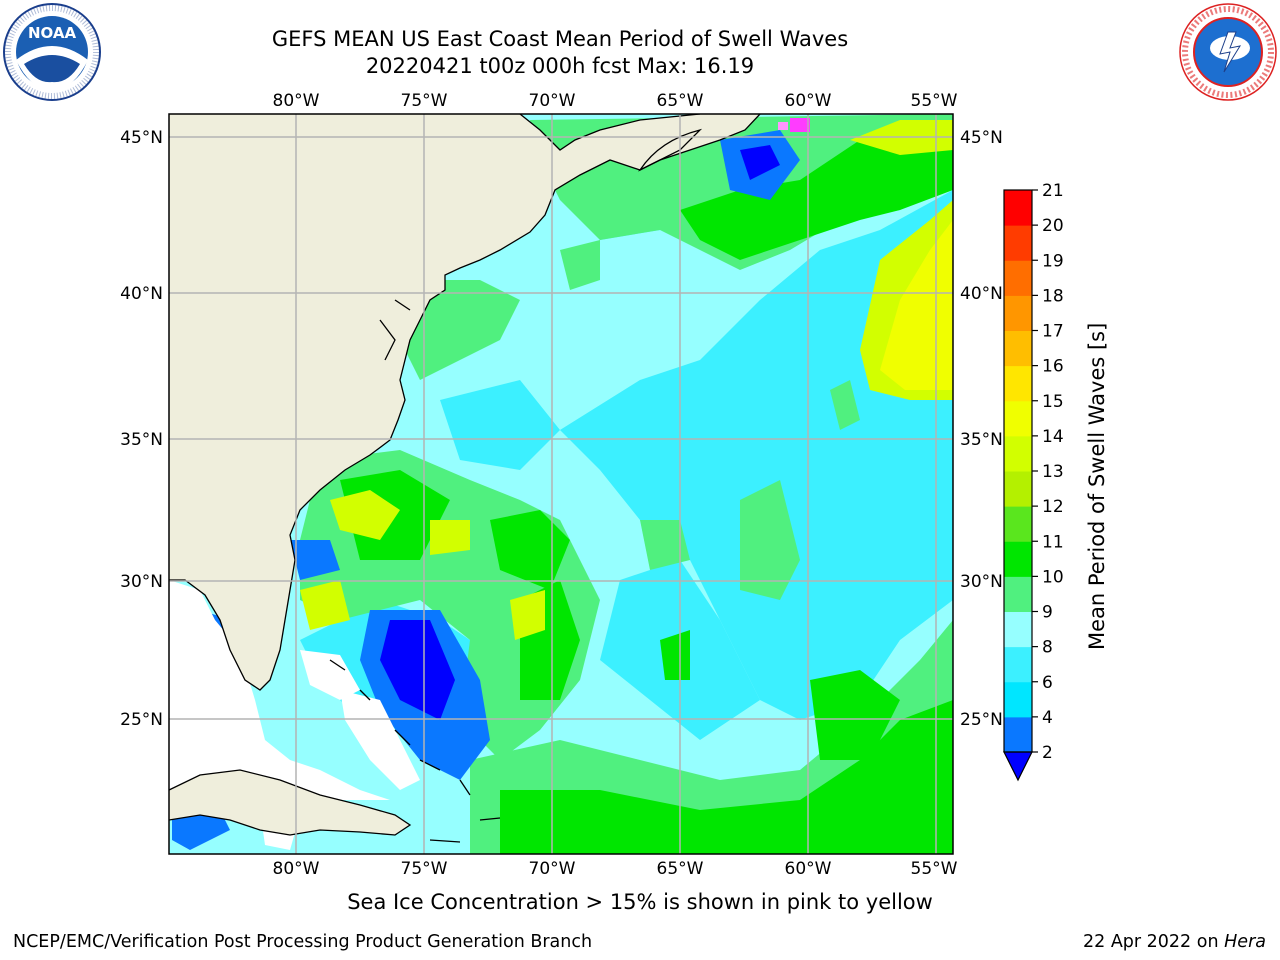 This screenshot has width=1280, height=960. Describe the element at coordinates (1053, 437) in the screenshot. I see `colorbar-tick-label: 14` at that location.